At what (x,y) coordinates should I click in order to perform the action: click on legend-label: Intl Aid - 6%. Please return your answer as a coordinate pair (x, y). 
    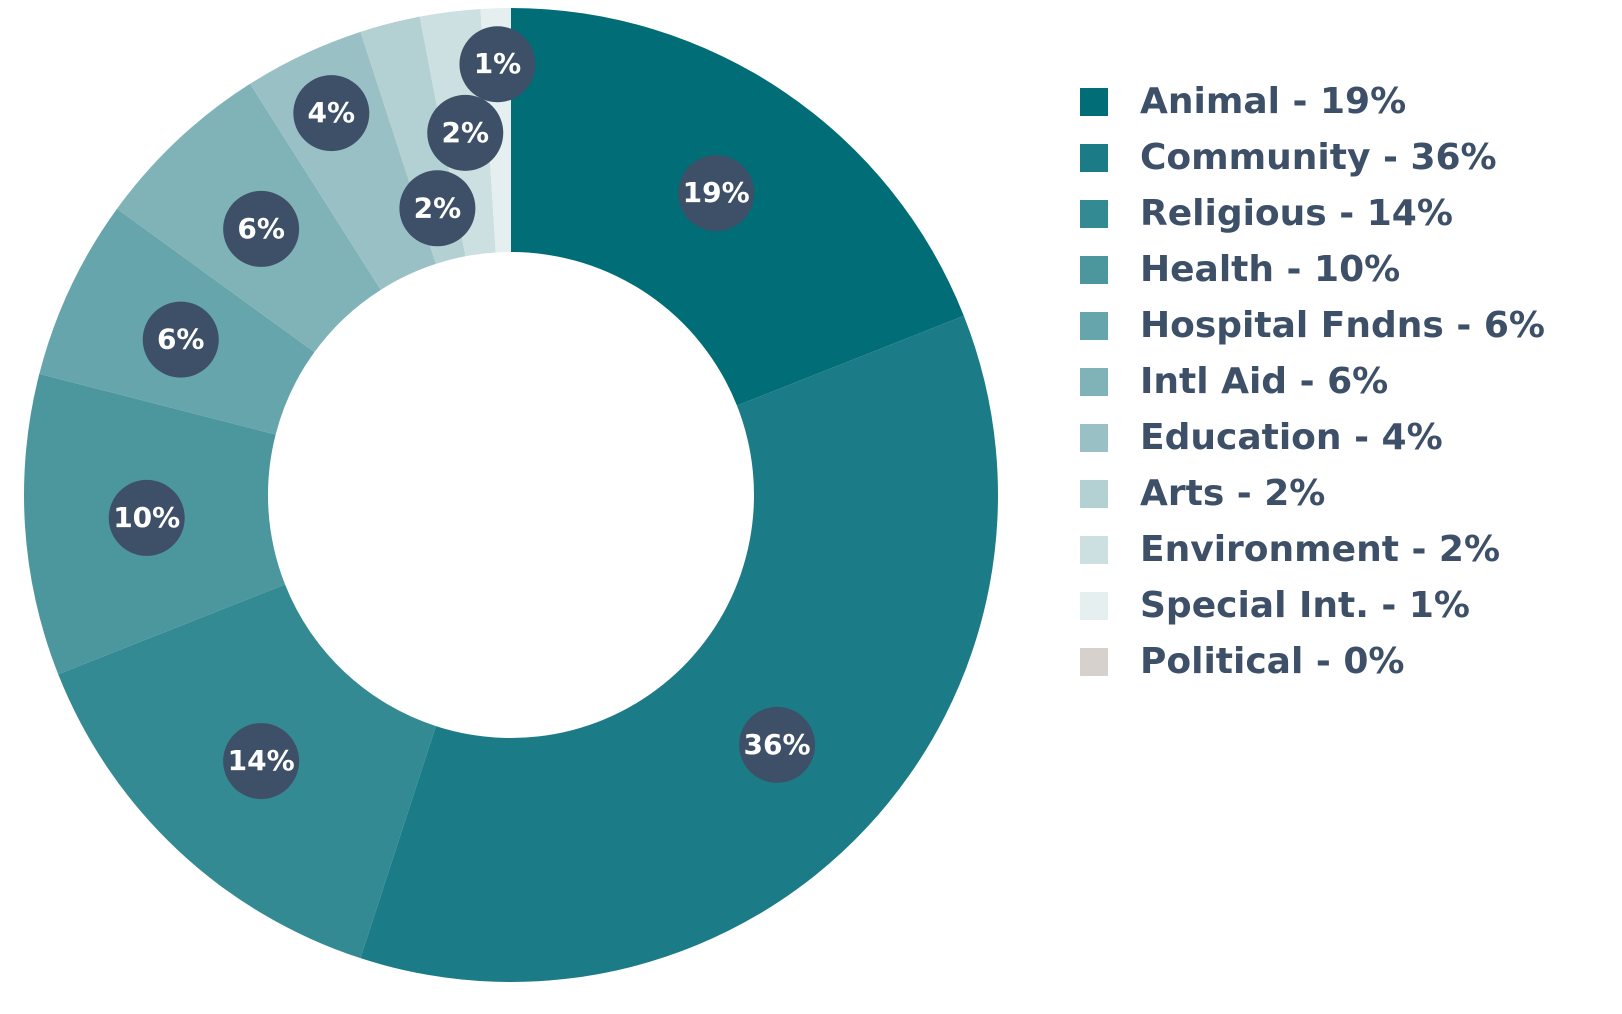
    Looking at the image, I should click on (1264, 381).